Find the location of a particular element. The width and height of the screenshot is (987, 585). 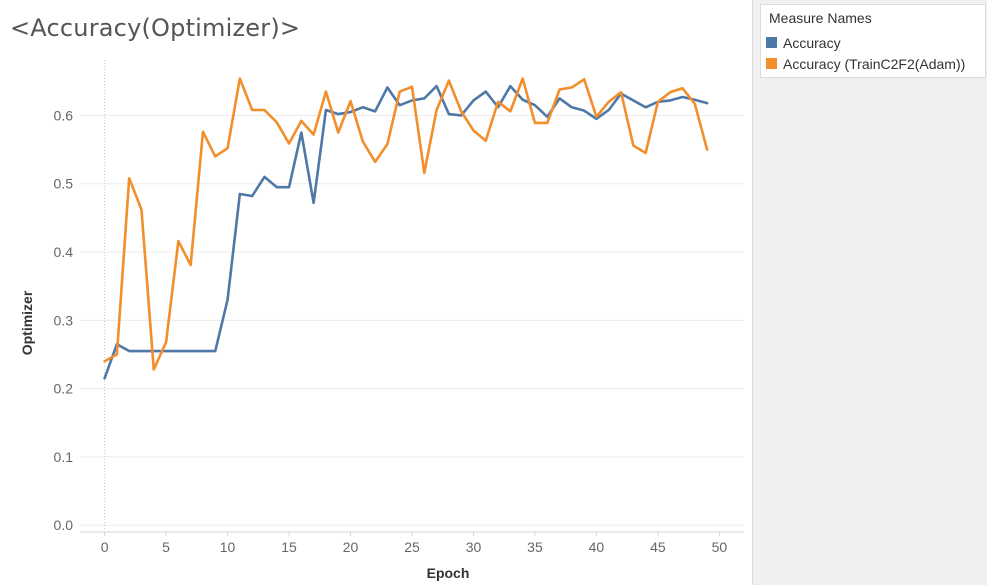

y-tick-label: 0.3 is located at coordinates (64, 320).